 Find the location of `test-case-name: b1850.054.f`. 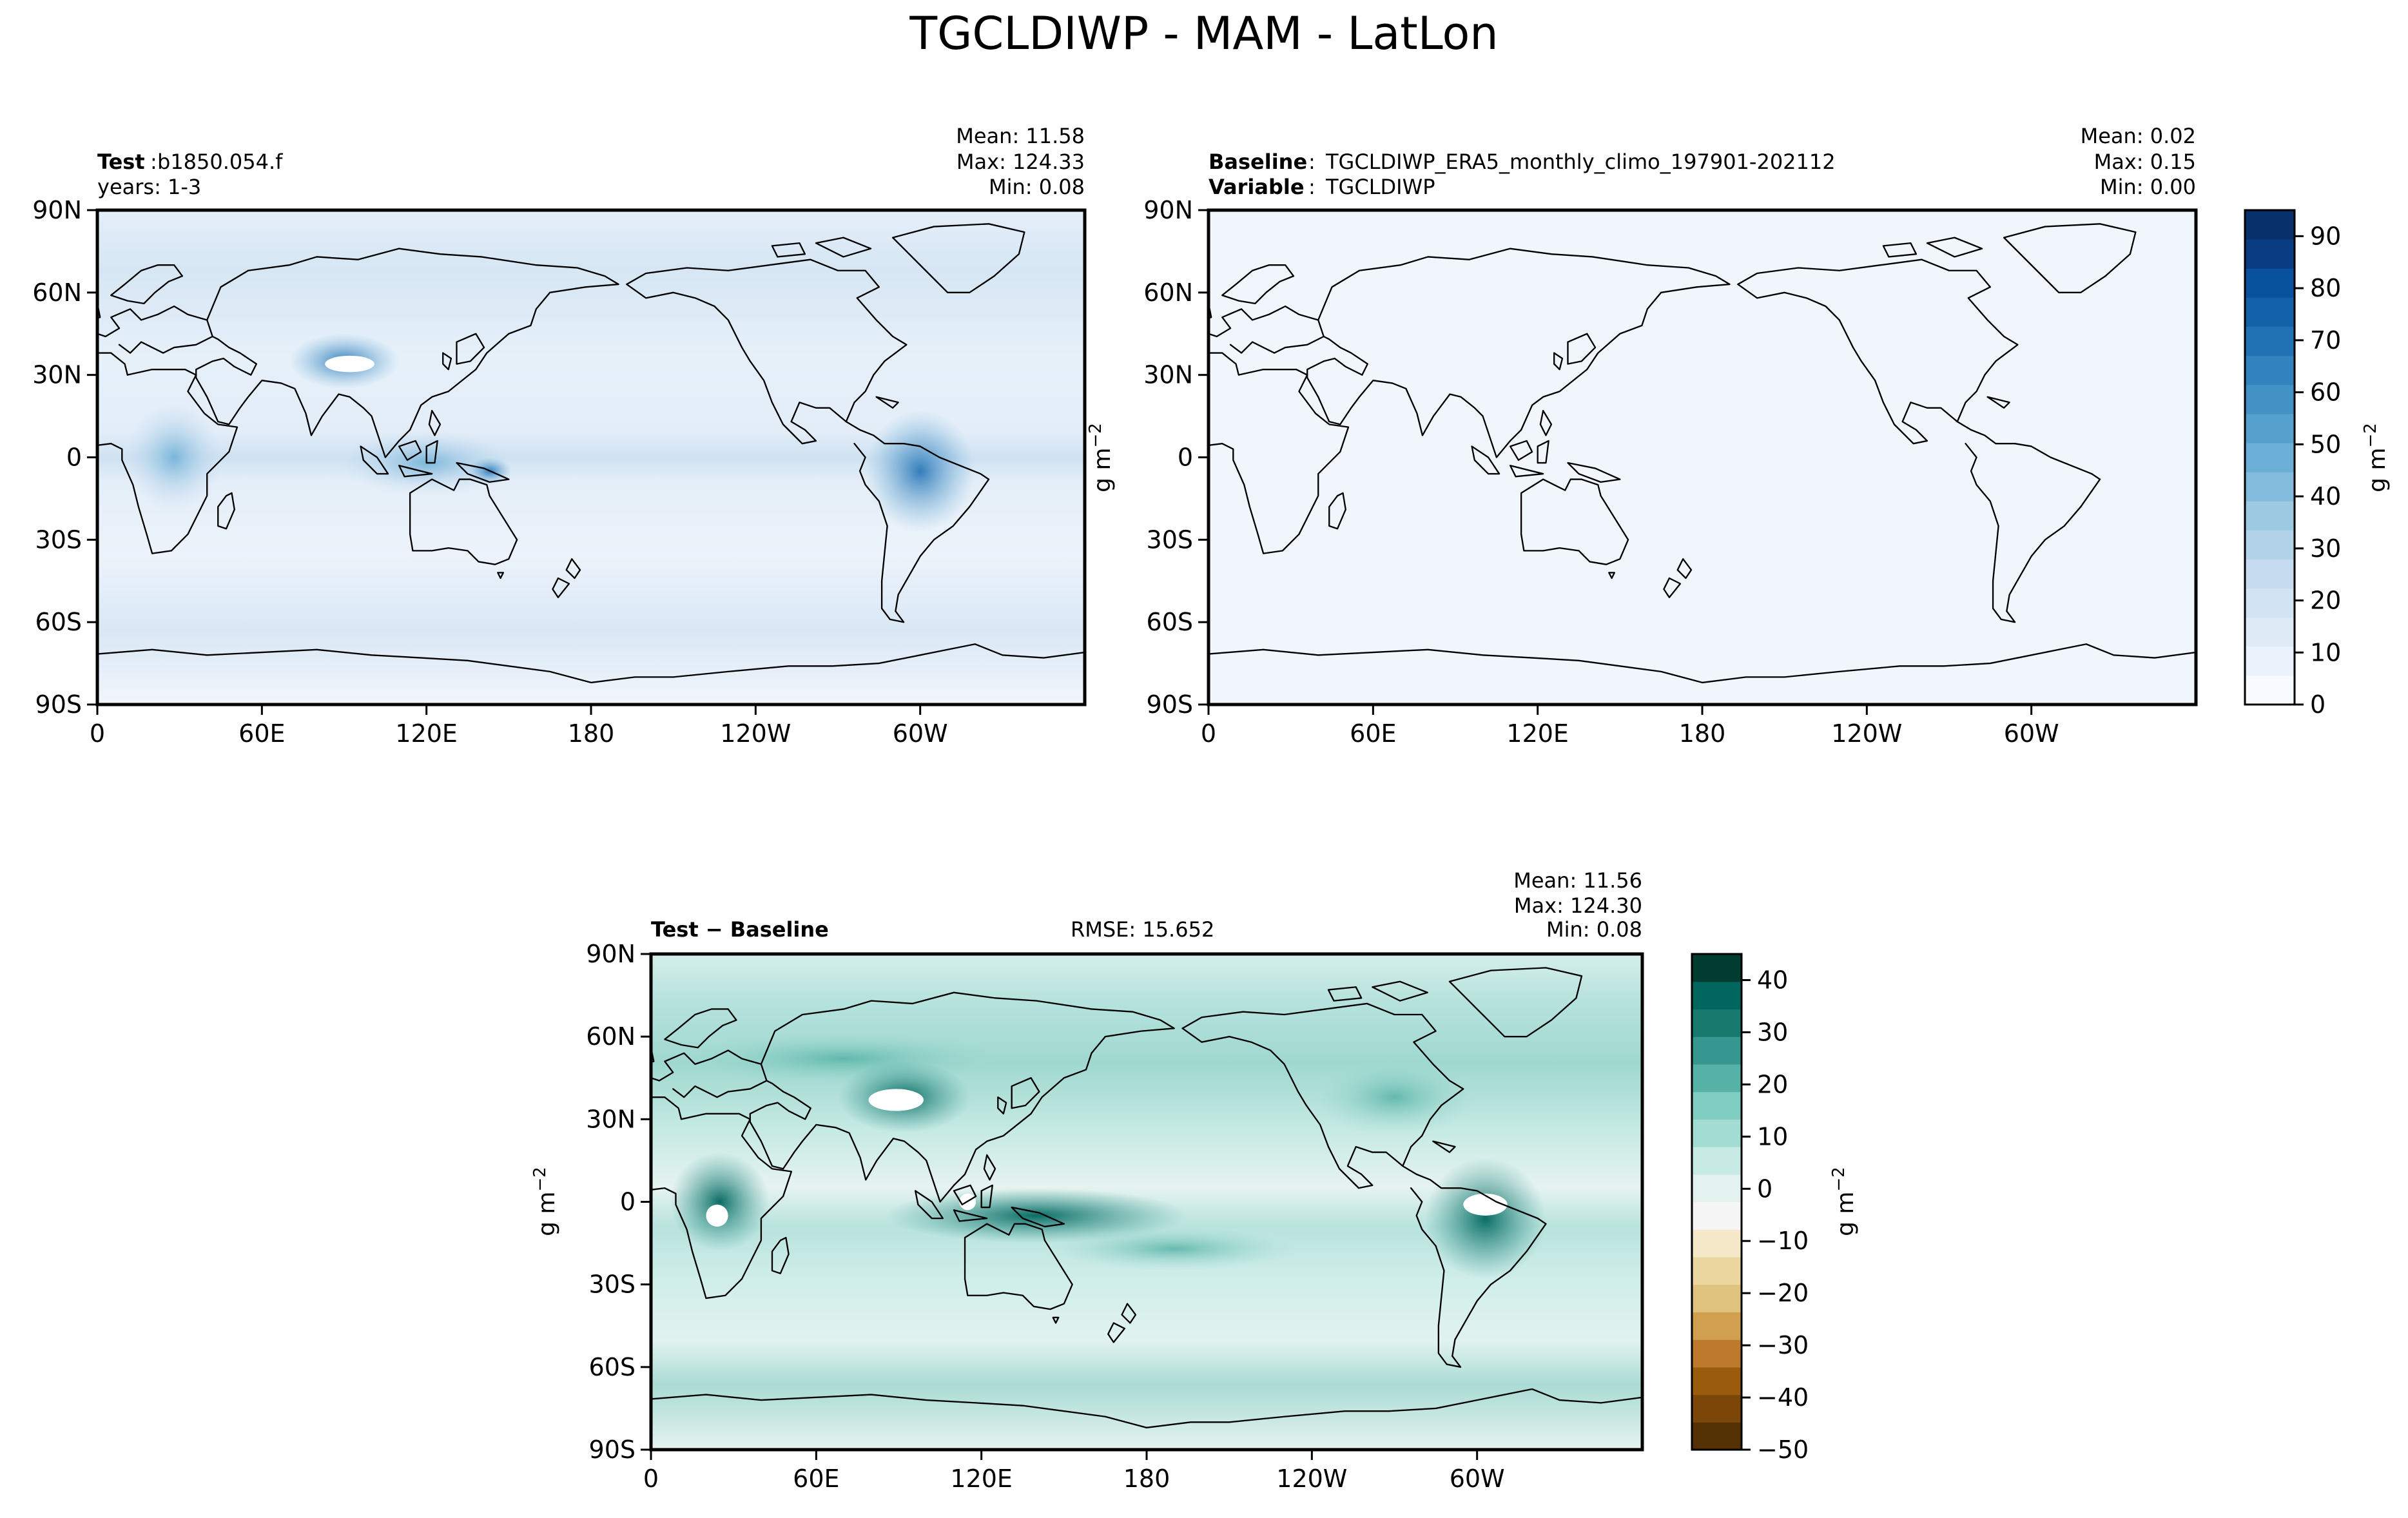

test-case-name: b1850.054.f is located at coordinates (220, 162).